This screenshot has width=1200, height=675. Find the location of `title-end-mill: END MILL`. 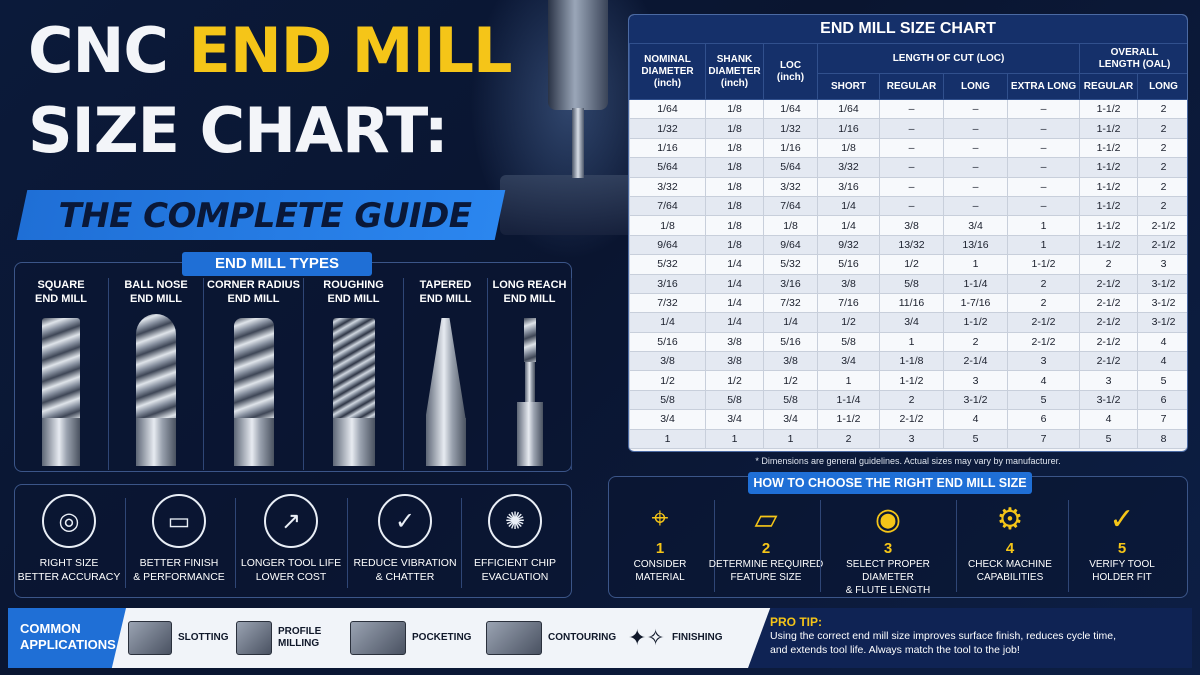

title-end-mill: END MILL is located at coordinates (350, 50).